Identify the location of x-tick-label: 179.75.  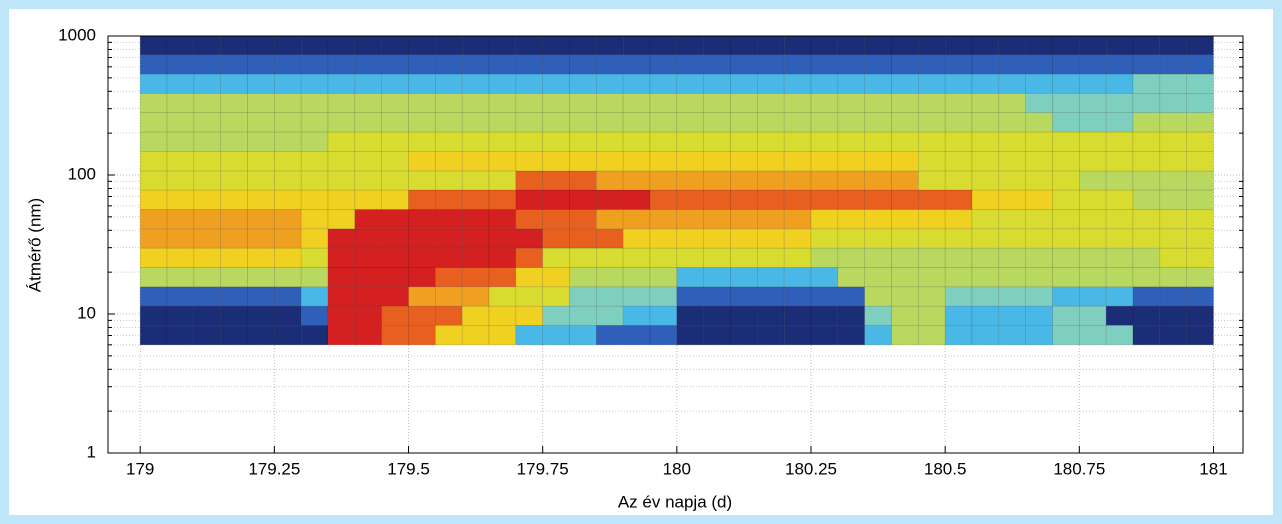
(543, 468).